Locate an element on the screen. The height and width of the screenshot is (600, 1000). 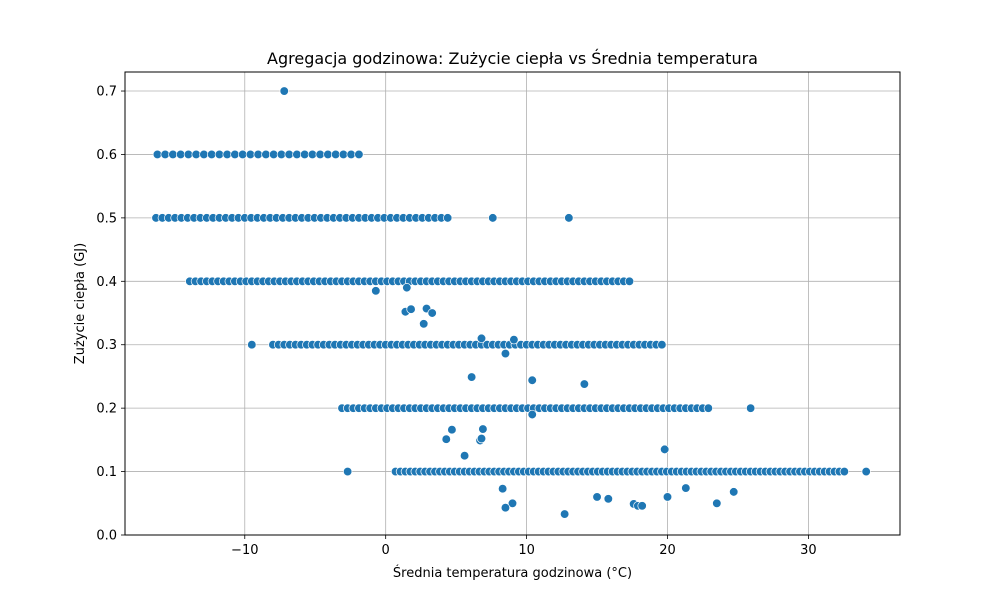
x-axis-ticks: −10 0 10 20 30 is located at coordinates (524, 546).